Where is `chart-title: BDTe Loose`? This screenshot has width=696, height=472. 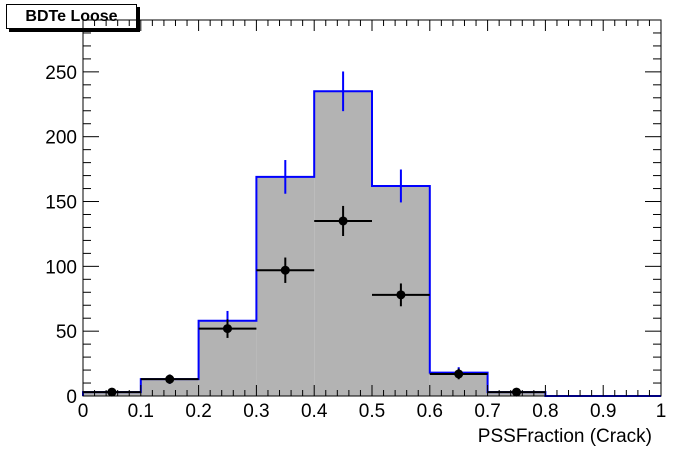
chart-title: BDTe Loose is located at coordinates (71, 16).